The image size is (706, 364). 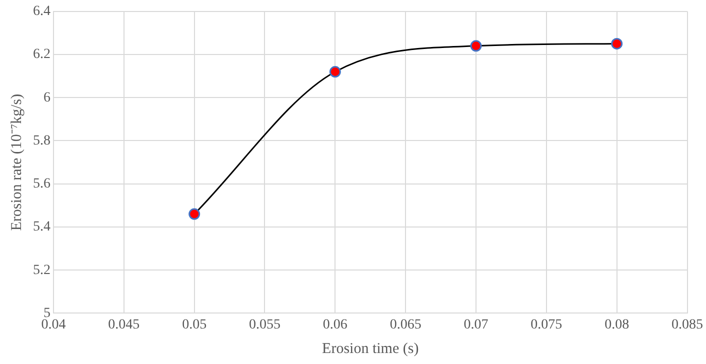 What do you see at coordinates (16, 162) in the screenshot?
I see `y-axis-title: Erosion rate (10⁻⁷kg/s)` at bounding box center [16, 162].